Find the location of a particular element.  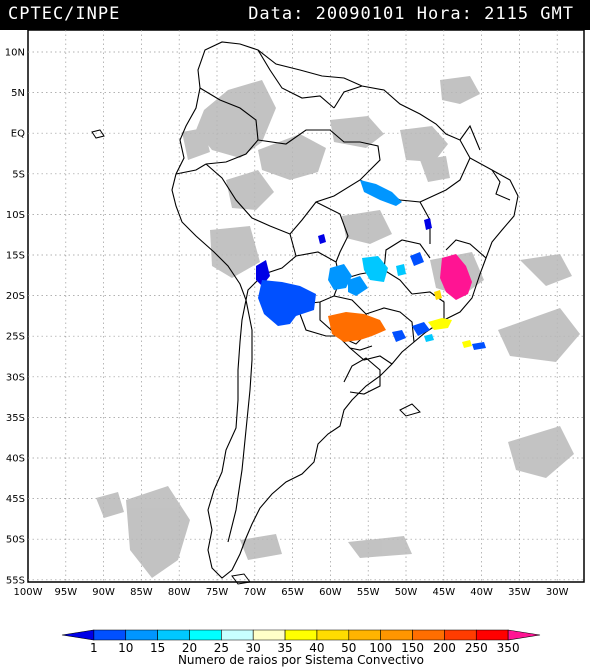

system-parana is located at coordinates (357, 327).